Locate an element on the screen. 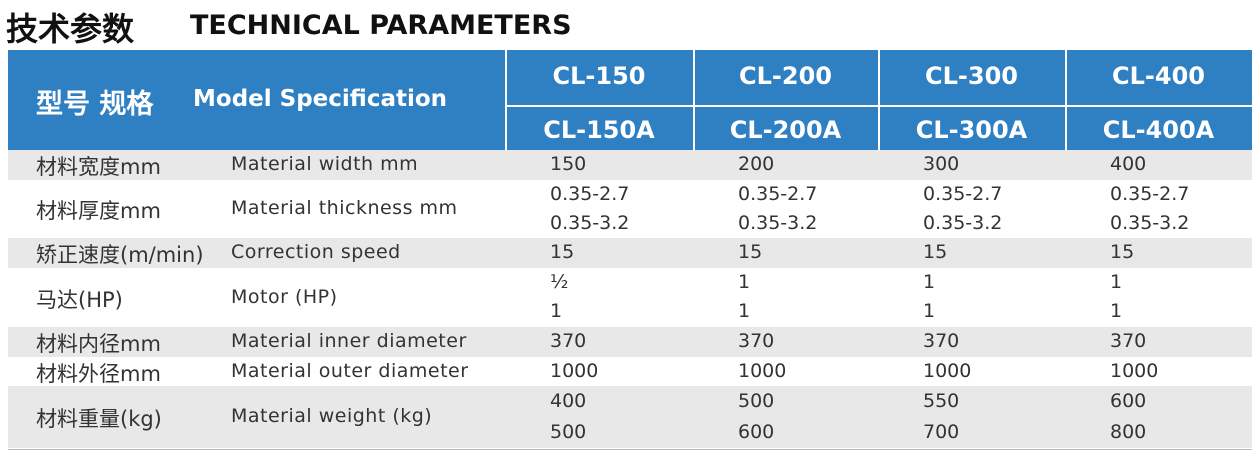 Image resolution: width=1260 pixels, height=457 pixels. cell-value: 700 is located at coordinates (941, 431).